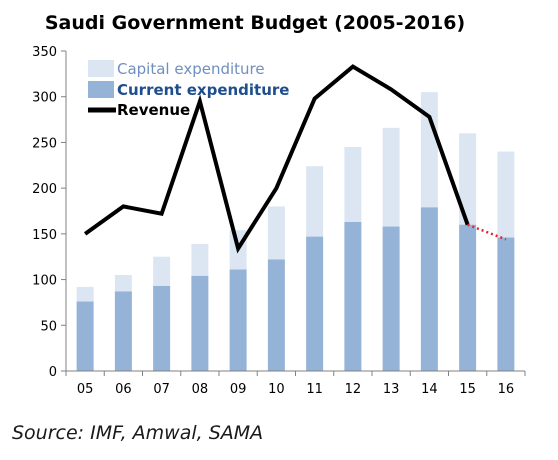 The image size is (558, 460). Describe the element at coordinates (123, 389) in the screenshot. I see `x-tick-label-06: 06` at that location.